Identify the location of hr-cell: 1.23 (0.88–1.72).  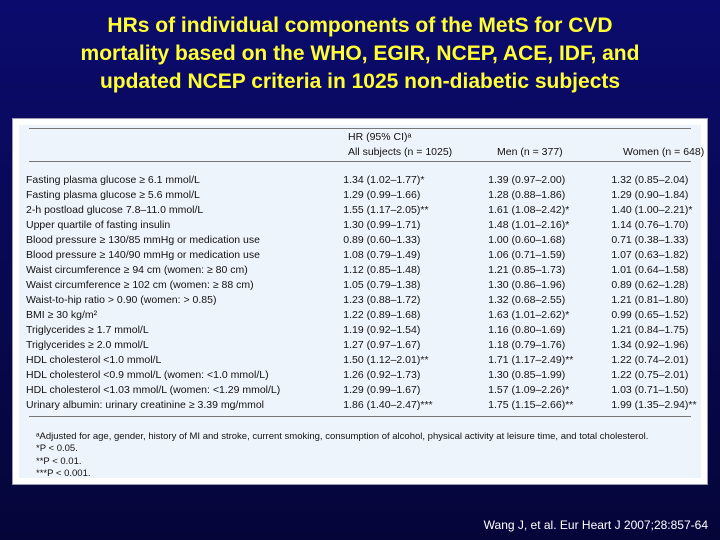
(382, 300).